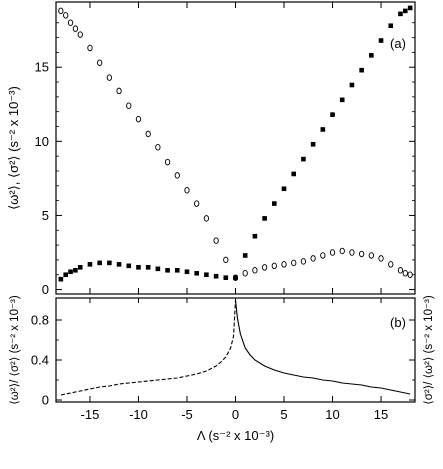  Describe the element at coordinates (148, 347) in the screenshot. I see `dashed-ratio-line` at that location.